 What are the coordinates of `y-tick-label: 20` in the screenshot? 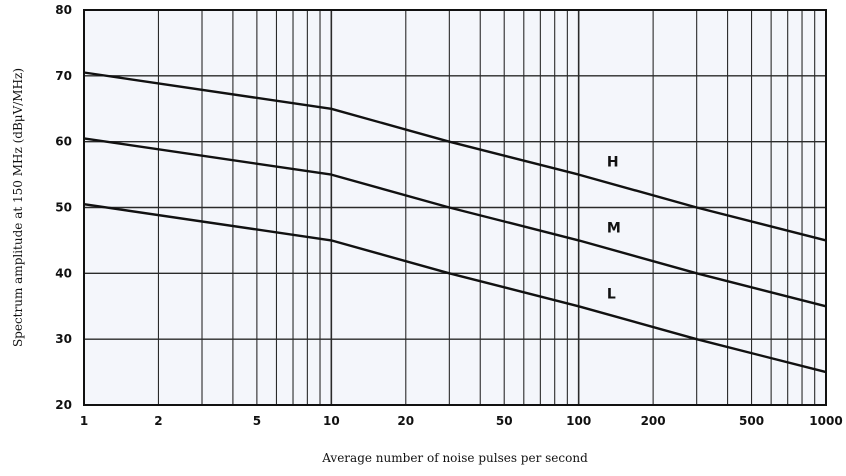 It's located at (63, 405).